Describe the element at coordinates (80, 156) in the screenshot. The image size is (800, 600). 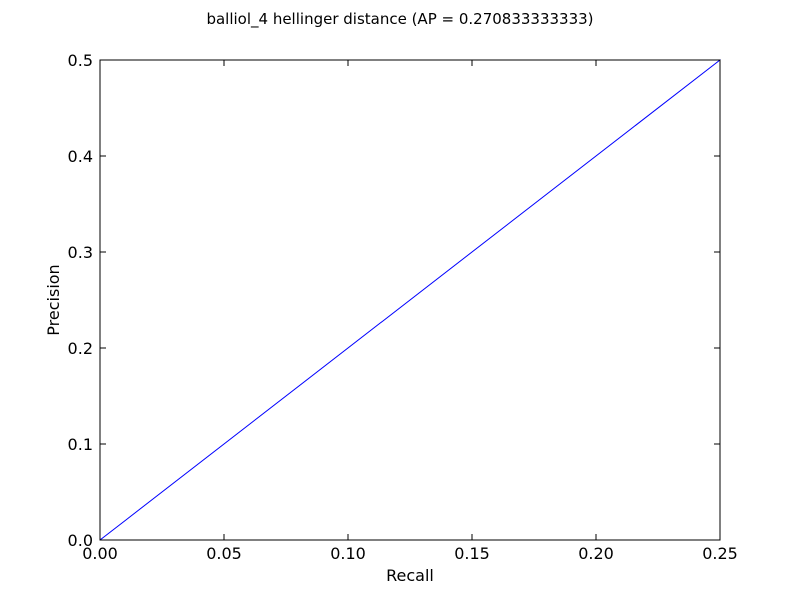
I see `y-tick-label-4: 0.4` at that location.